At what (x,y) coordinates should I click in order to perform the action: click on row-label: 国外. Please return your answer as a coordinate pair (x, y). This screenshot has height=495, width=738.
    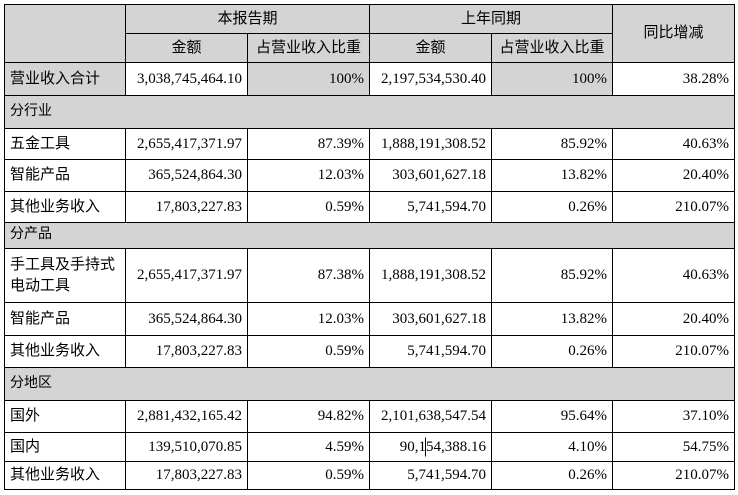
    Looking at the image, I should click on (65, 416).